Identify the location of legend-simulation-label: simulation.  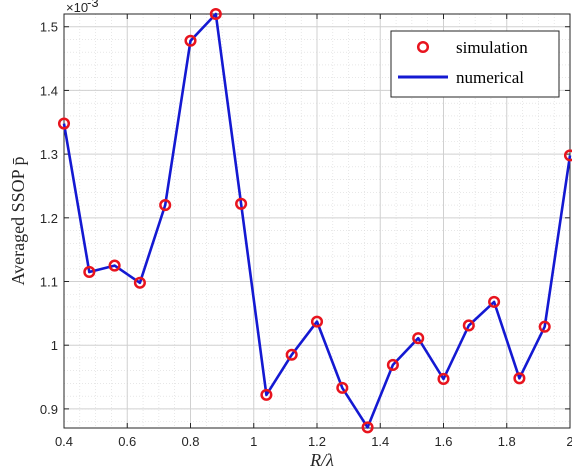
(492, 47).